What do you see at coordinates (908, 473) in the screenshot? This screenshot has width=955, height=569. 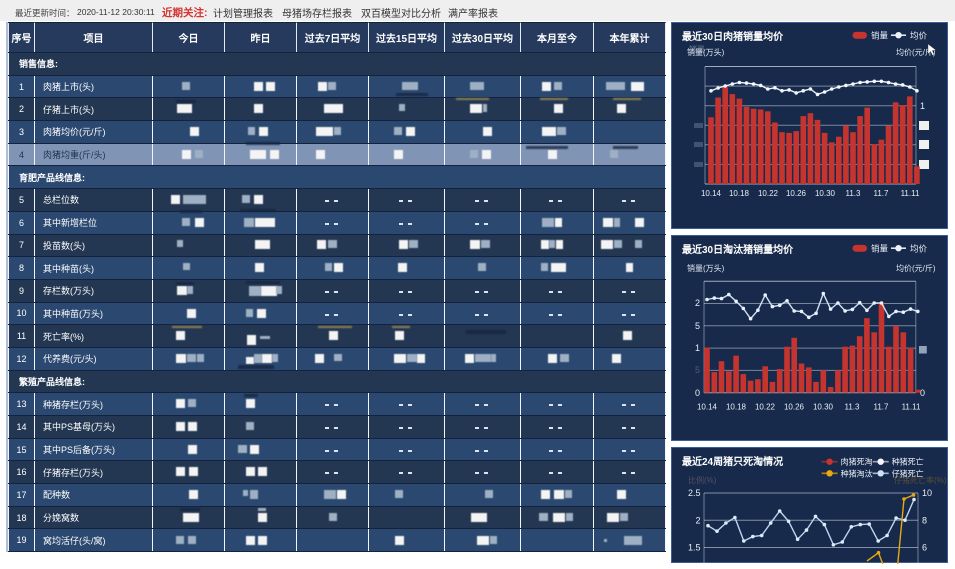 I see `svg-text: 仔猪死亡` at bounding box center [908, 473].